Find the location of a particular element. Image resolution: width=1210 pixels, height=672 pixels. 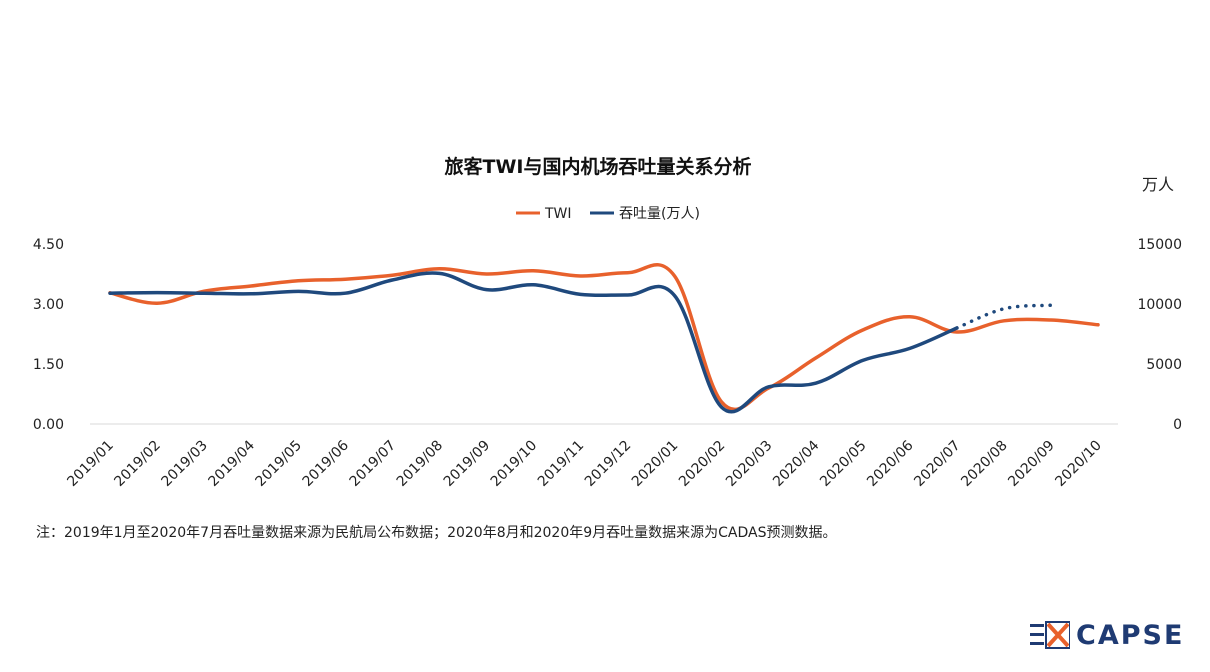

capse-logo-text: CAPSE is located at coordinates (1130, 635).